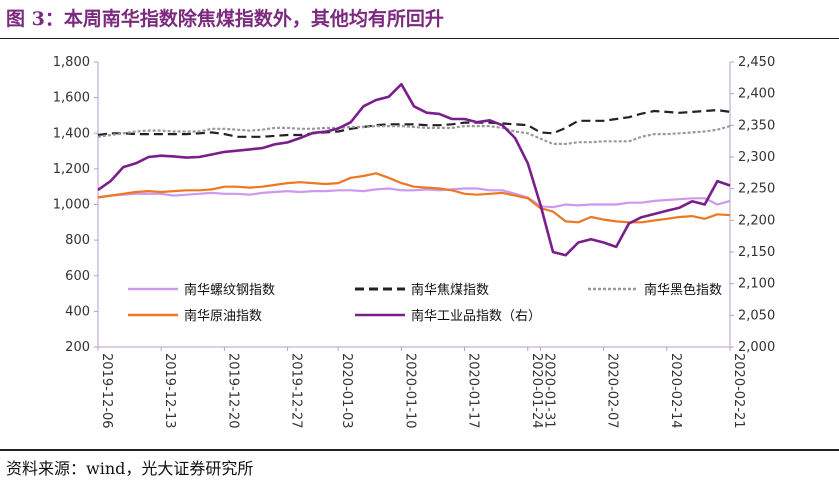 This screenshot has width=839, height=482. Describe the element at coordinates (473, 391) in the screenshot. I see `x-tick-label: 2020-01-17` at that location.